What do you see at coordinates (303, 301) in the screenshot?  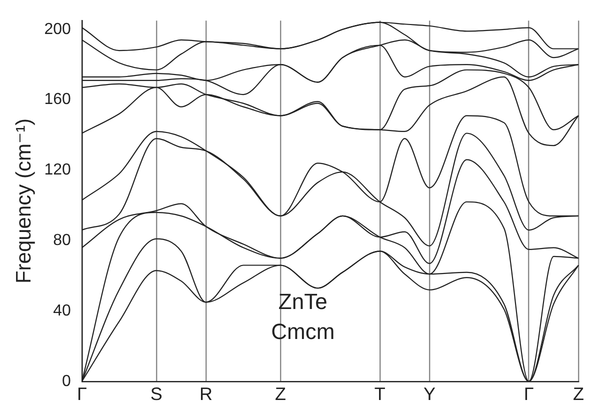 I see `annotation: ZnTe` at bounding box center [303, 301].